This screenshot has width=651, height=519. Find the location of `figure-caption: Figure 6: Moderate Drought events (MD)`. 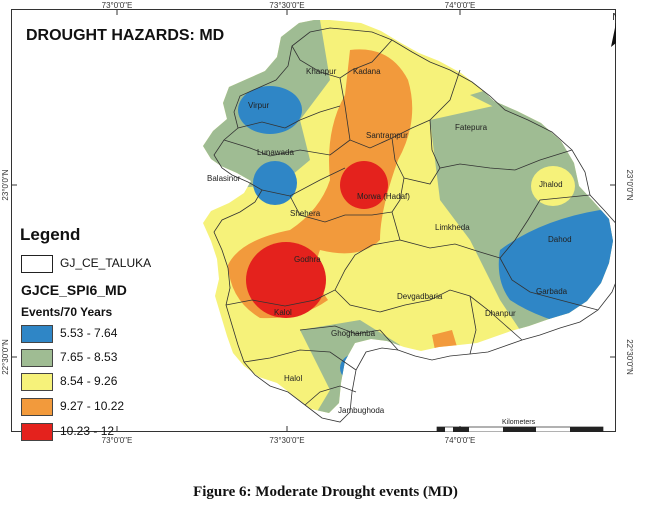

figure-caption: Figure 6: Moderate Drought events (MD) is located at coordinates (325, 492).